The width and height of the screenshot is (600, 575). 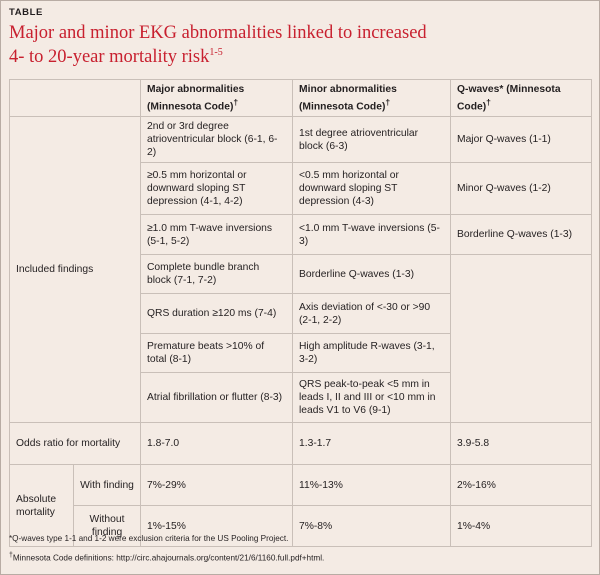 What do you see at coordinates (521, 98) in the screenshot?
I see `header-qwaves: Q-waves* (Minnesota Code)†` at bounding box center [521, 98].